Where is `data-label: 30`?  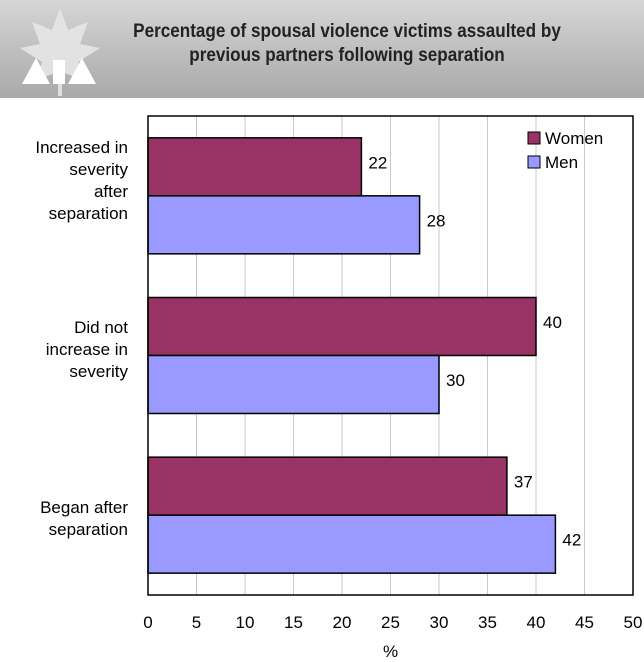 data-label: 30 is located at coordinates (455, 380).